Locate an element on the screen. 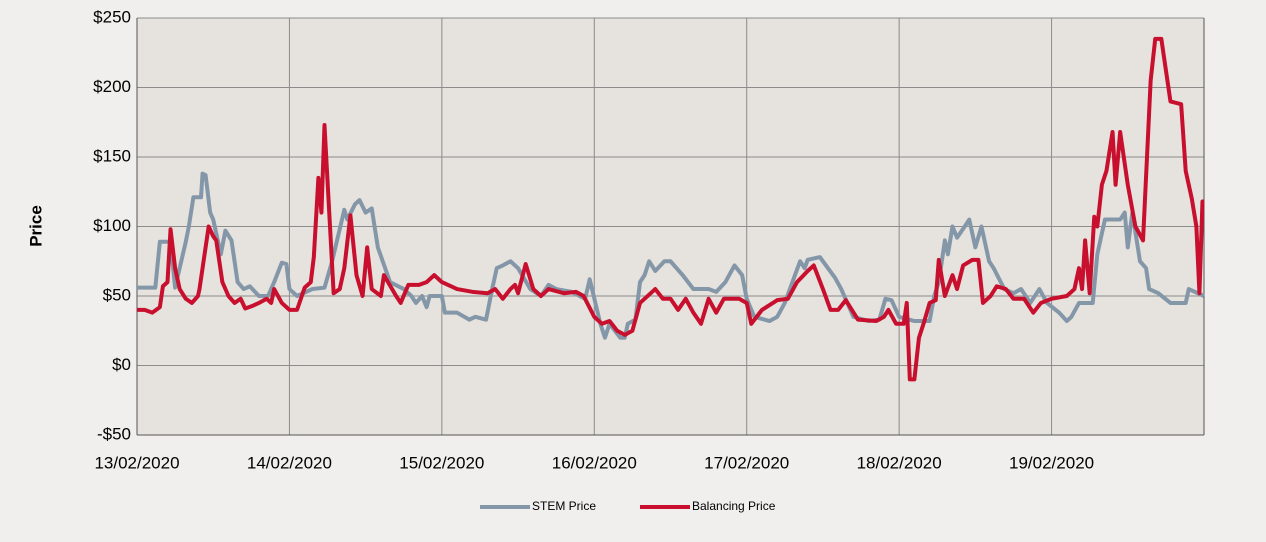 This screenshot has height=542, width=1266. x-tick-label: 15/02/2020 is located at coordinates (441, 462).